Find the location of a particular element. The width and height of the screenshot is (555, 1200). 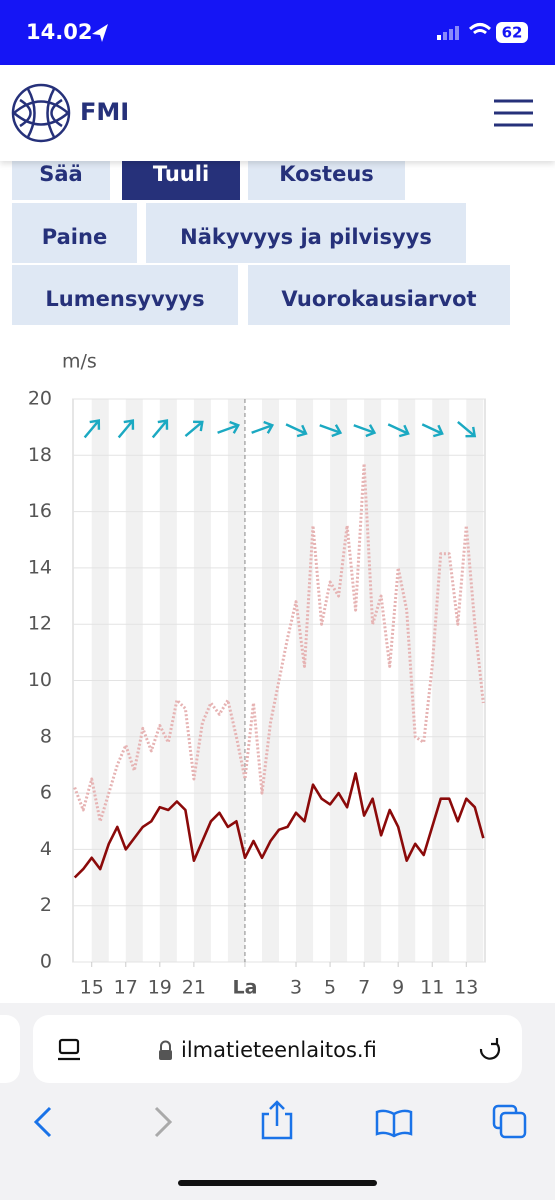

tab-label: Kosteus is located at coordinates (326, 174).